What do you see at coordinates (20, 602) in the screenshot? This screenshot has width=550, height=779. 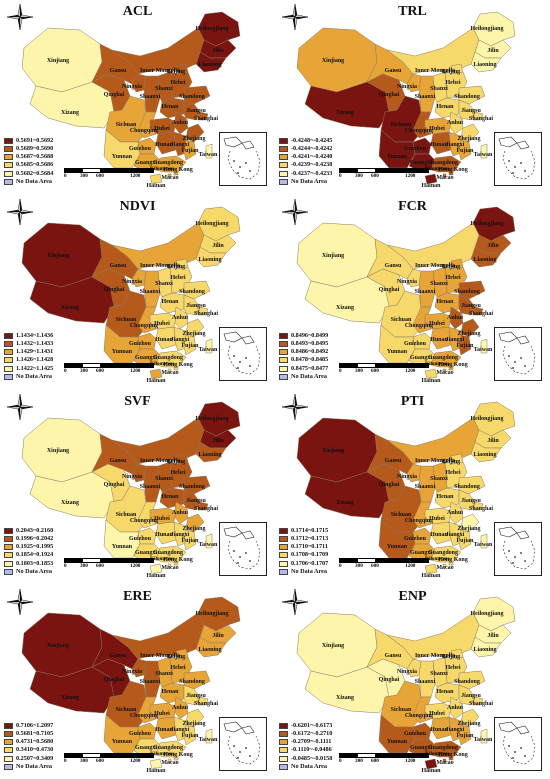 I see `north-arrow-icon` at bounding box center [20, 602].